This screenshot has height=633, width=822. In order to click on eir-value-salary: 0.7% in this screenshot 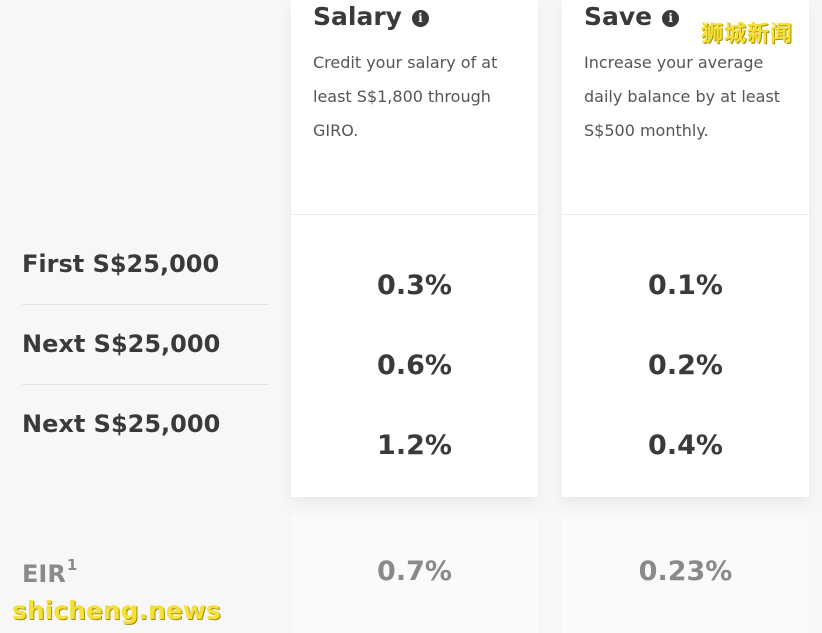, I will do `click(414, 571)`.